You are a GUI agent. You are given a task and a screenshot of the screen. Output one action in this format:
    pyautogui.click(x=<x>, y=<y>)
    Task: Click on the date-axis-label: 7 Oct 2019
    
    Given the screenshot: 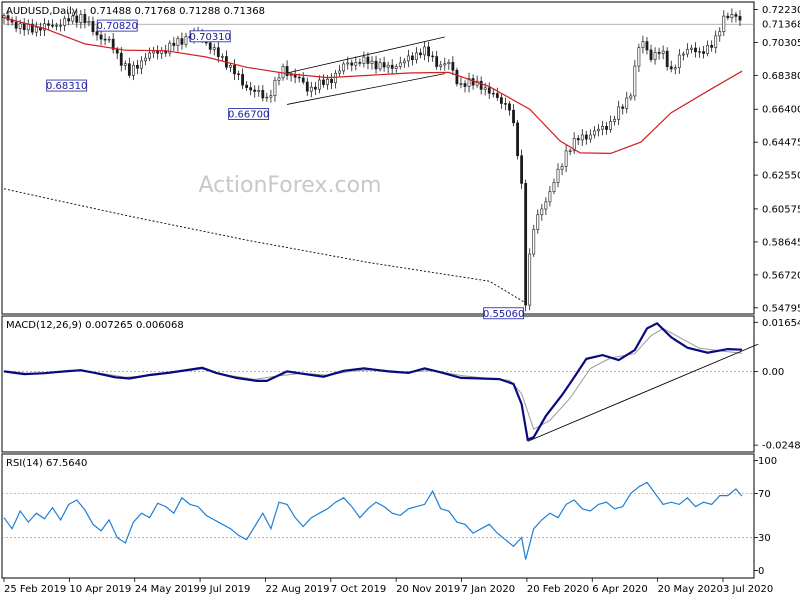 What is the action you would take?
    pyautogui.click(x=358, y=589)
    